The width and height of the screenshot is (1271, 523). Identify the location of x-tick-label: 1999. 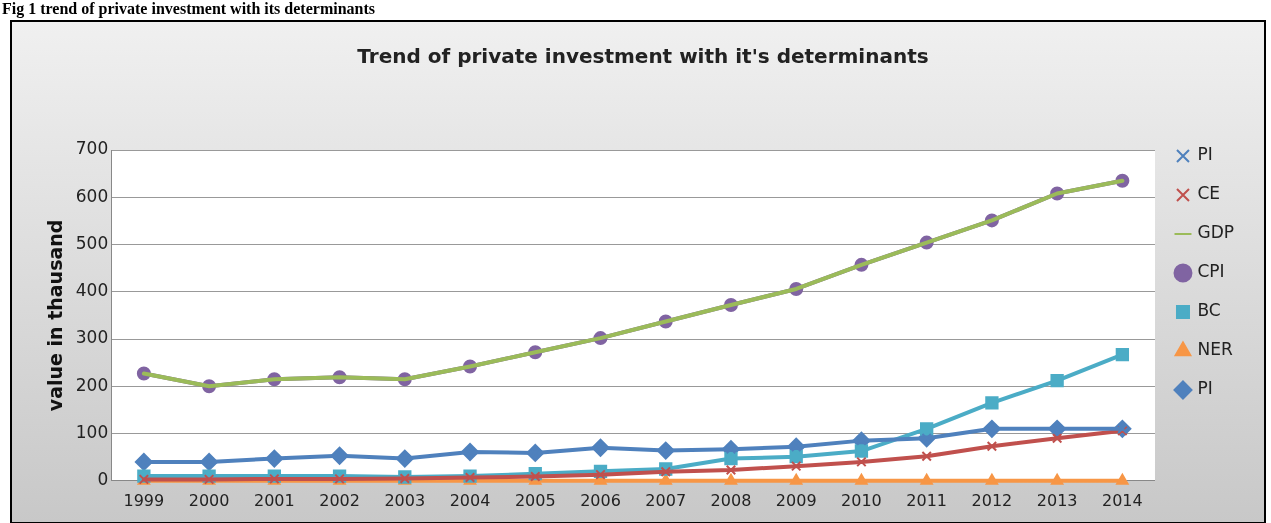
(144, 500).